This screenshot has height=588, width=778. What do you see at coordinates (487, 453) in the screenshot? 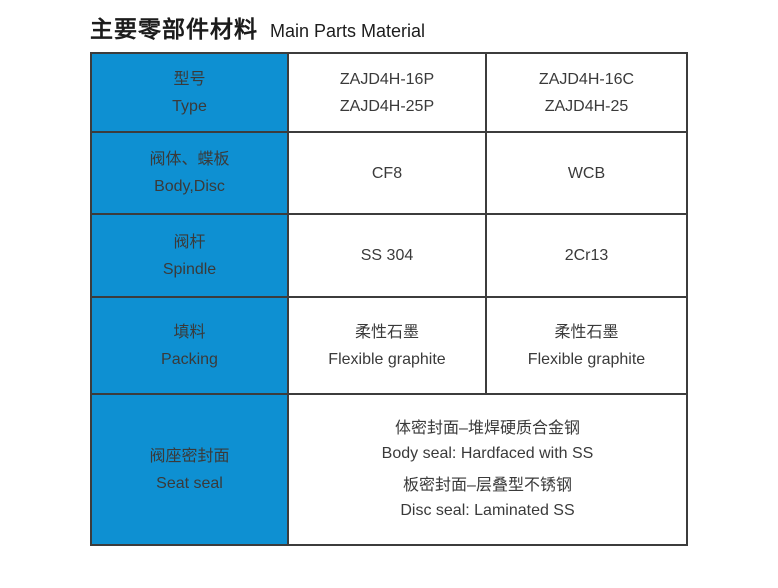
I see `seat-seal-body-en: Body seal: Hardfaced with SS` at bounding box center [487, 453].